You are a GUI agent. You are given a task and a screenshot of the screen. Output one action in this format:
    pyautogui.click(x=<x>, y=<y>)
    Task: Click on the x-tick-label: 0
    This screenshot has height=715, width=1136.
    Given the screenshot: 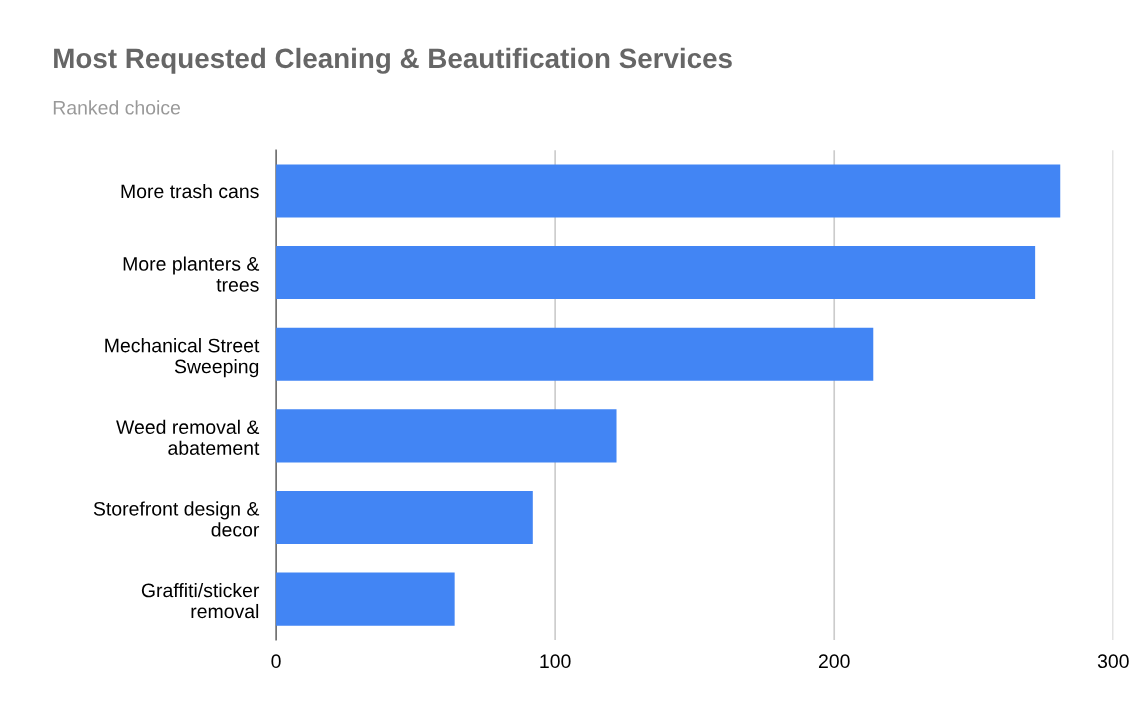 What is the action you would take?
    pyautogui.click(x=276, y=661)
    